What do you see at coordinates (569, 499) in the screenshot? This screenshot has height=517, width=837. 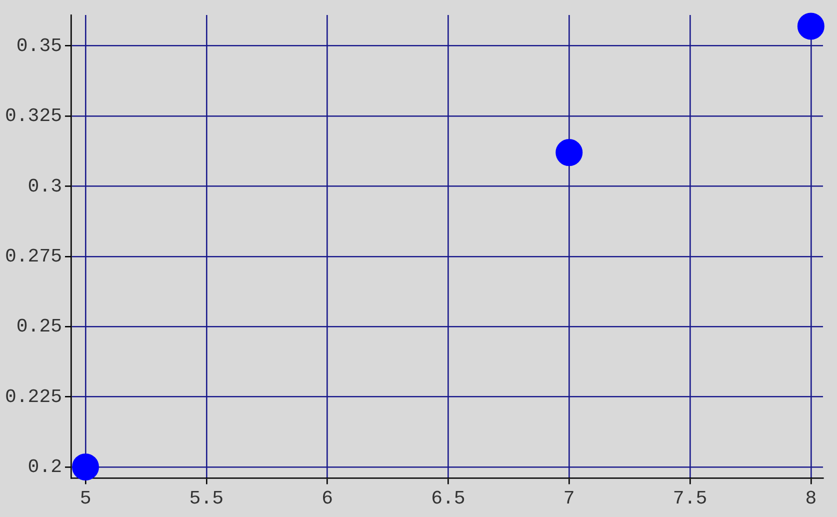 I see `x-tick-label: 7` at bounding box center [569, 499].